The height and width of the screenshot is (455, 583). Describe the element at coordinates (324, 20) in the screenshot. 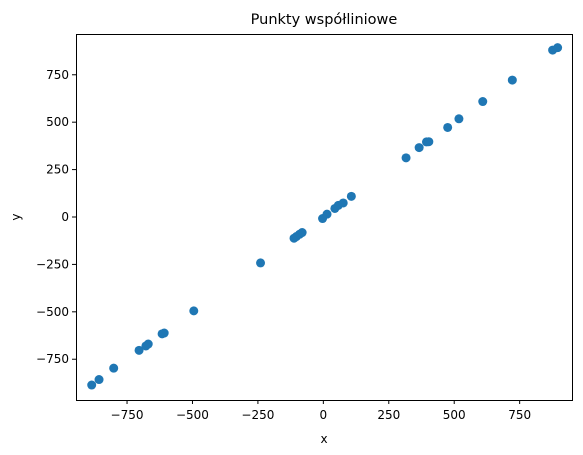

I see `chart-title: Punkty współliniowe` at that location.